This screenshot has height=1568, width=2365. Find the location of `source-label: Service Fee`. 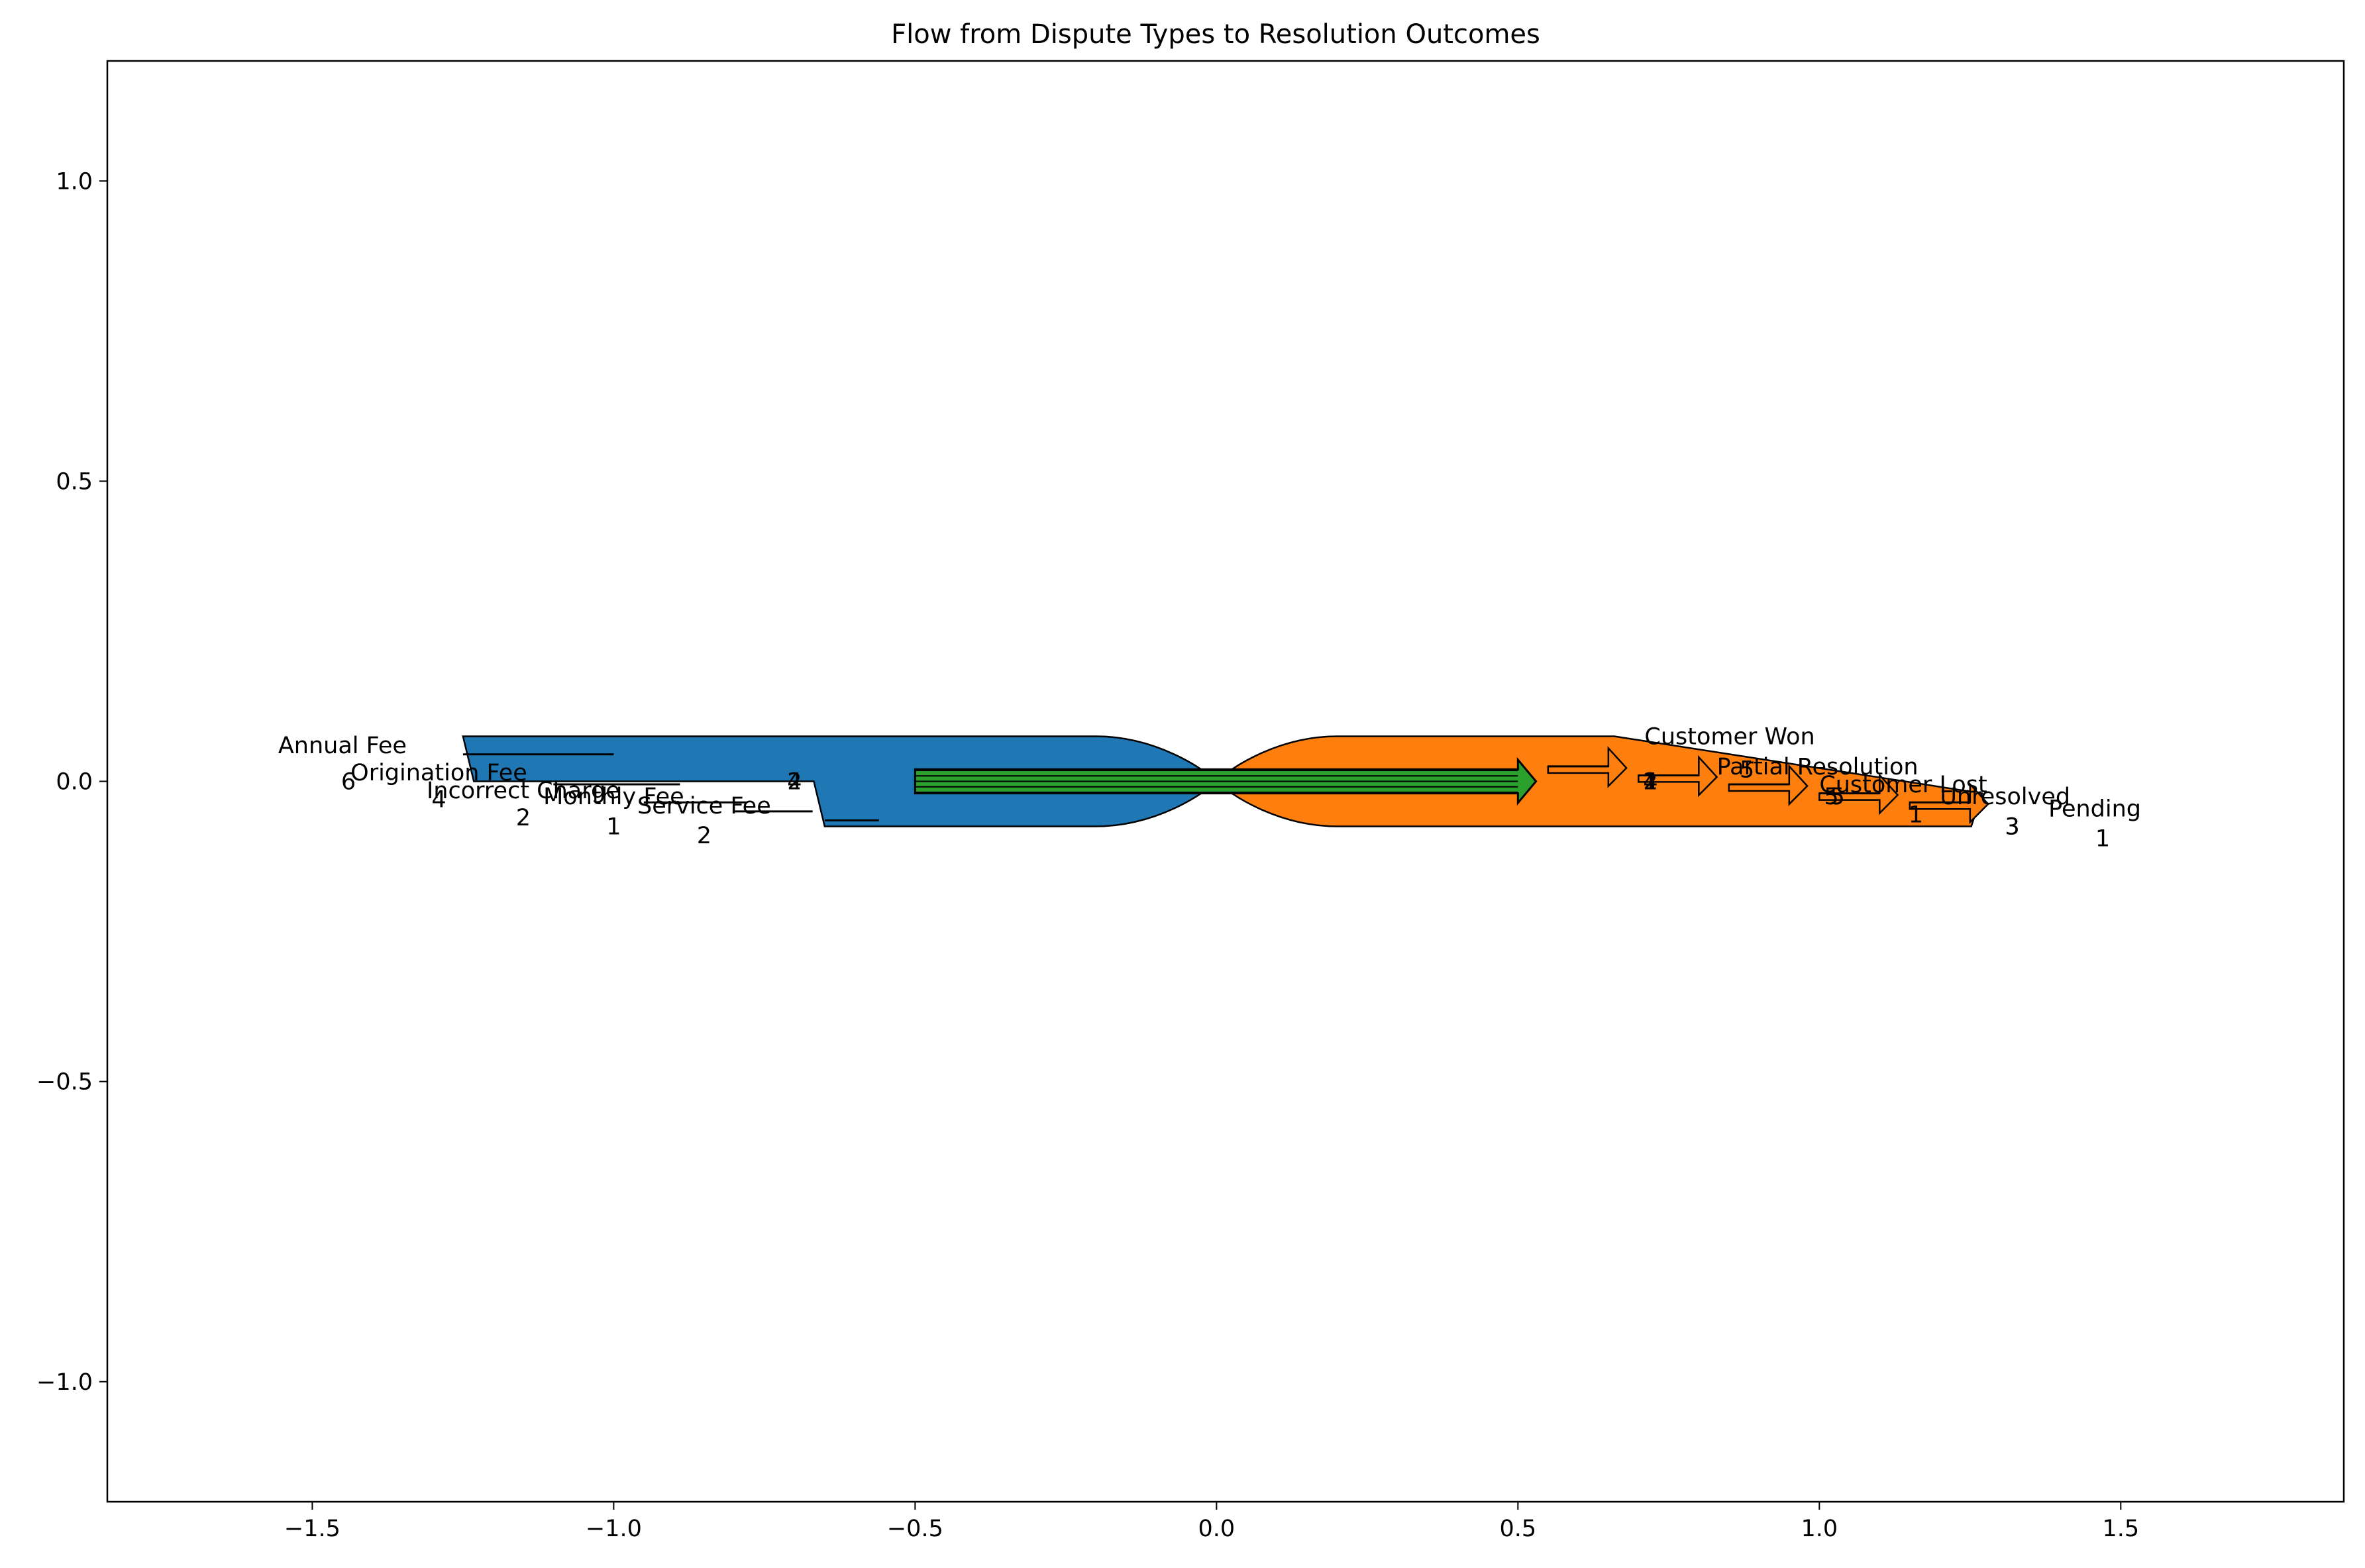

source-label: Service Fee is located at coordinates (704, 806).